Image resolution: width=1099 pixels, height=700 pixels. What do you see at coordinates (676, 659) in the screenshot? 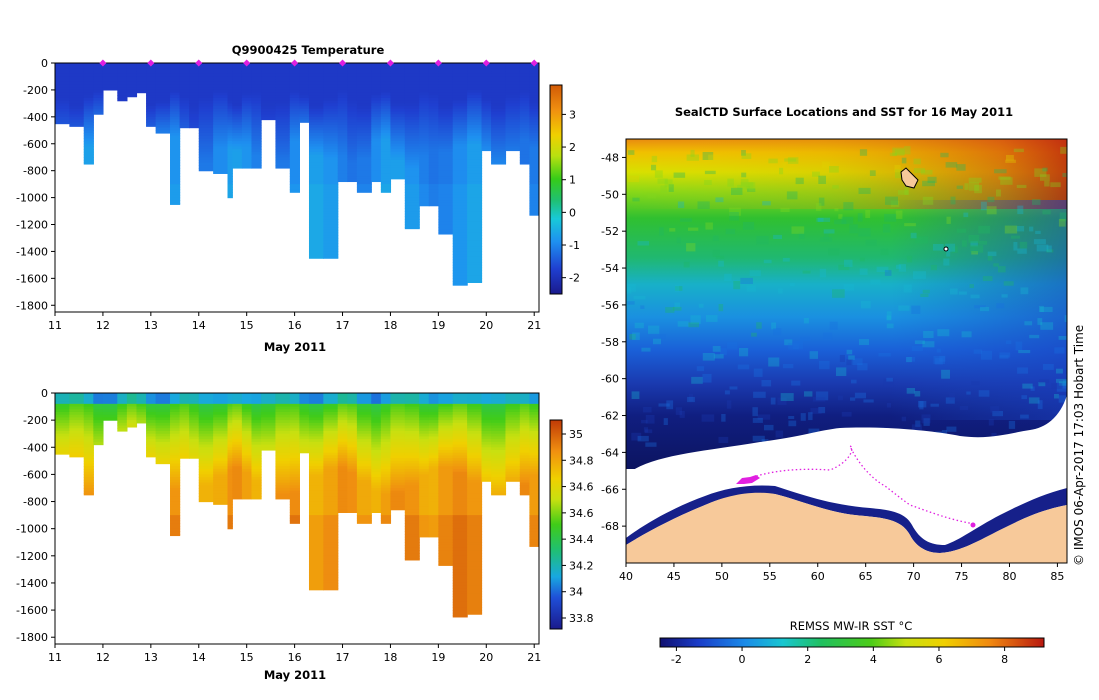
I see `sst-colorbar-tick-label: -2` at bounding box center [676, 659].